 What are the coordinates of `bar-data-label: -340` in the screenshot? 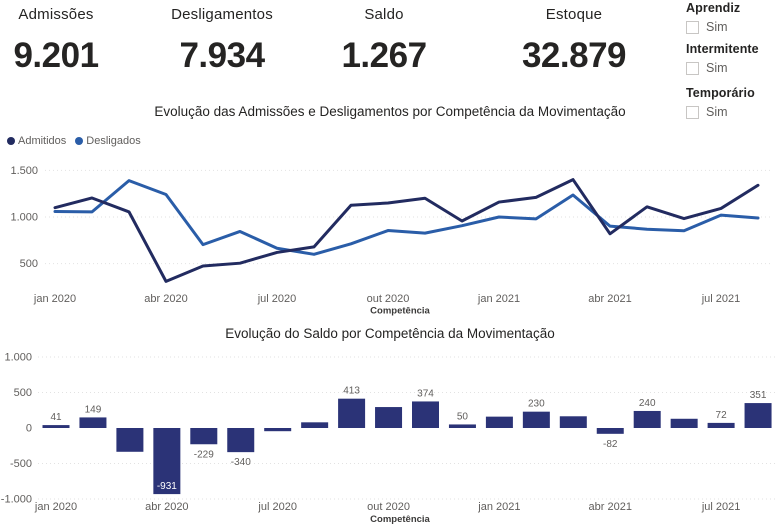 It's located at (241, 462).